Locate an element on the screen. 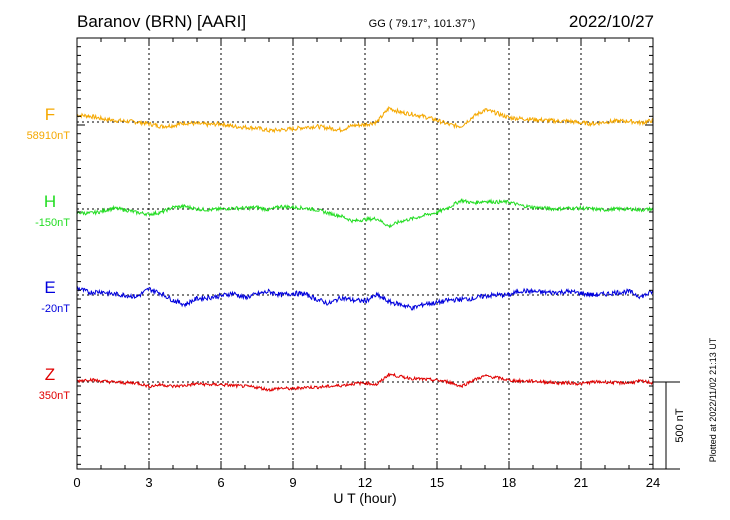  x-tick-label: 24 is located at coordinates (653, 482).